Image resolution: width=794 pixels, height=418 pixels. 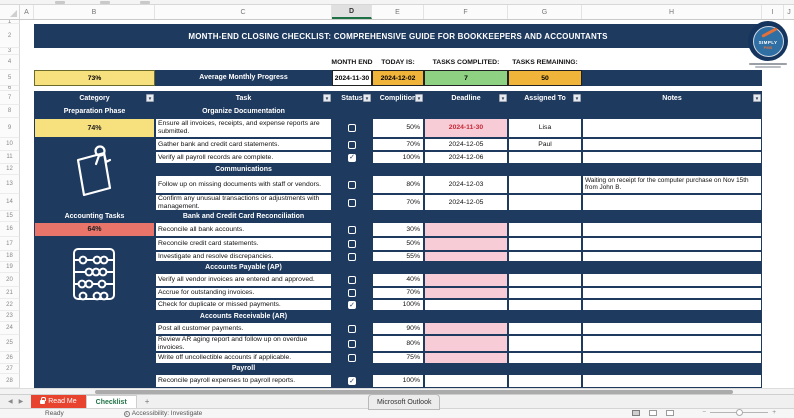 What do you see at coordinates (10, 293) in the screenshot?
I see `row-number: 21` at bounding box center [10, 293].